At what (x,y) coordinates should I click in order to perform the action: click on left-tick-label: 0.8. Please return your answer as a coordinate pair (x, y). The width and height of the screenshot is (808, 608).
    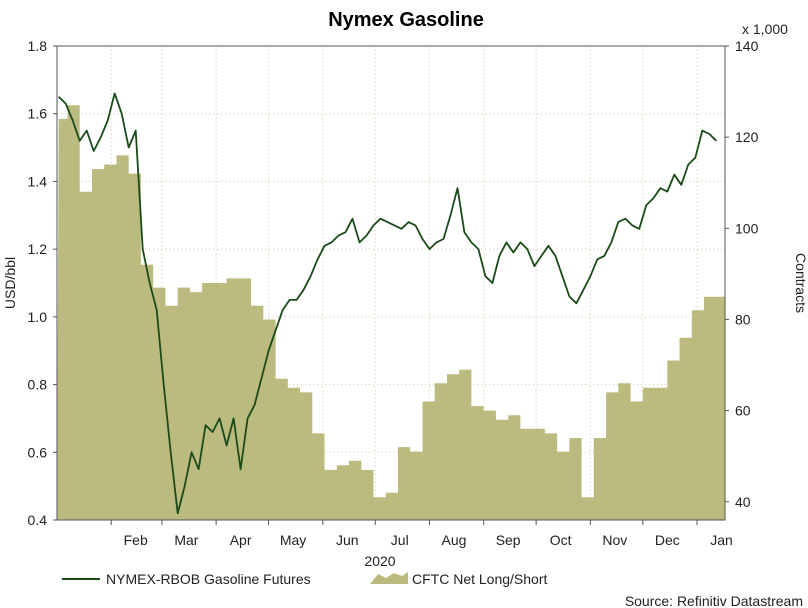
    Looking at the image, I should click on (38, 385).